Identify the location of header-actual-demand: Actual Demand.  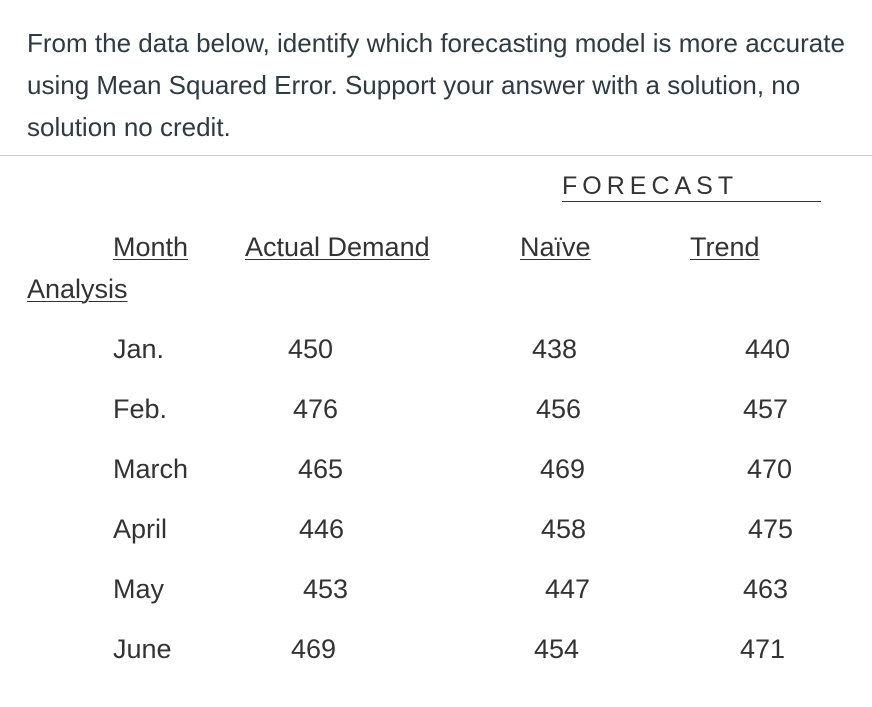
(337, 247).